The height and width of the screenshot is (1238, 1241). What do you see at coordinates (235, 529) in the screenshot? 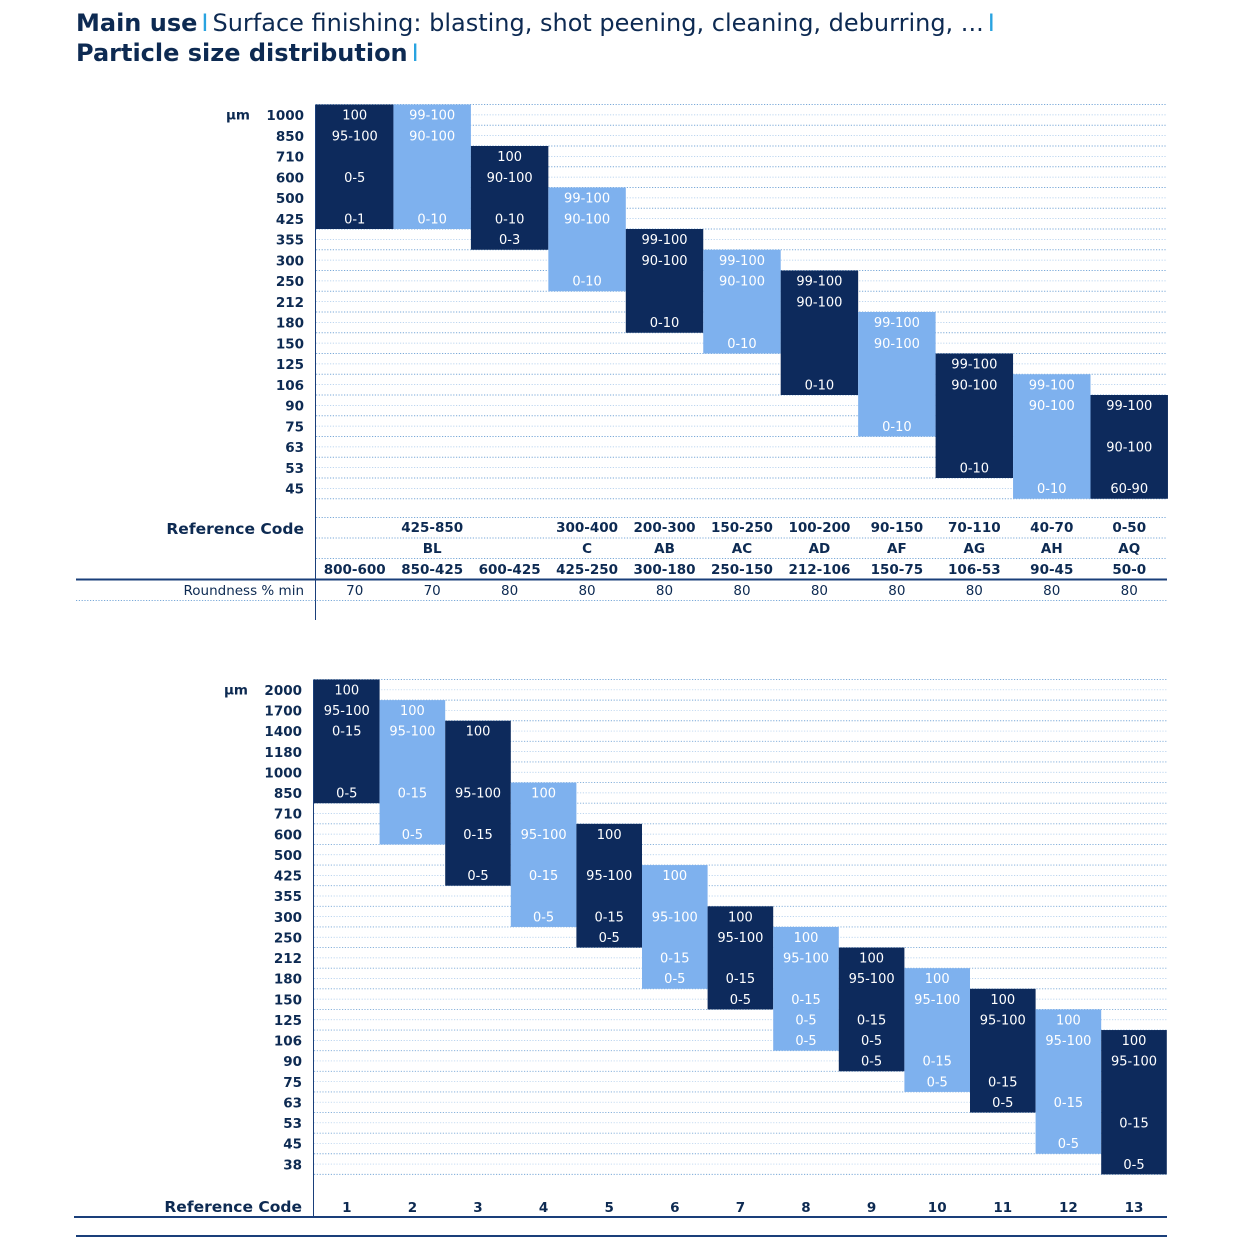
I see `reference-code-label: Reference Code` at bounding box center [235, 529].